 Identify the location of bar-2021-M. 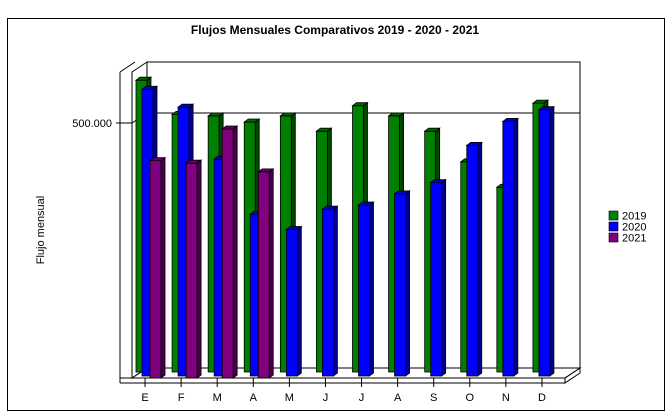
(229, 252).